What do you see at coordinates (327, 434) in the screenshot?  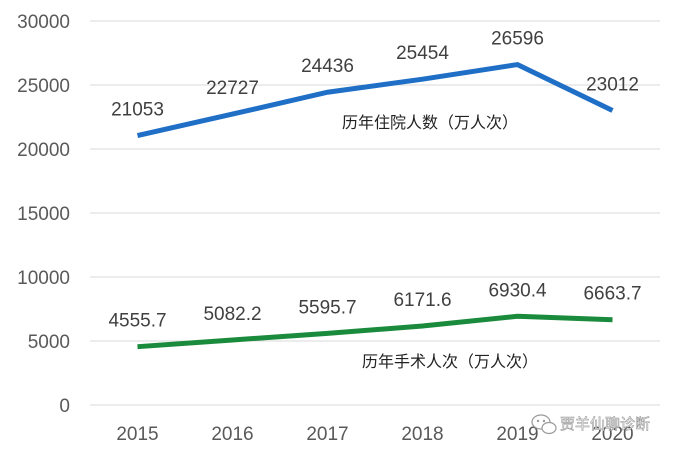 I see `x-tick-label: 2017` at bounding box center [327, 434].